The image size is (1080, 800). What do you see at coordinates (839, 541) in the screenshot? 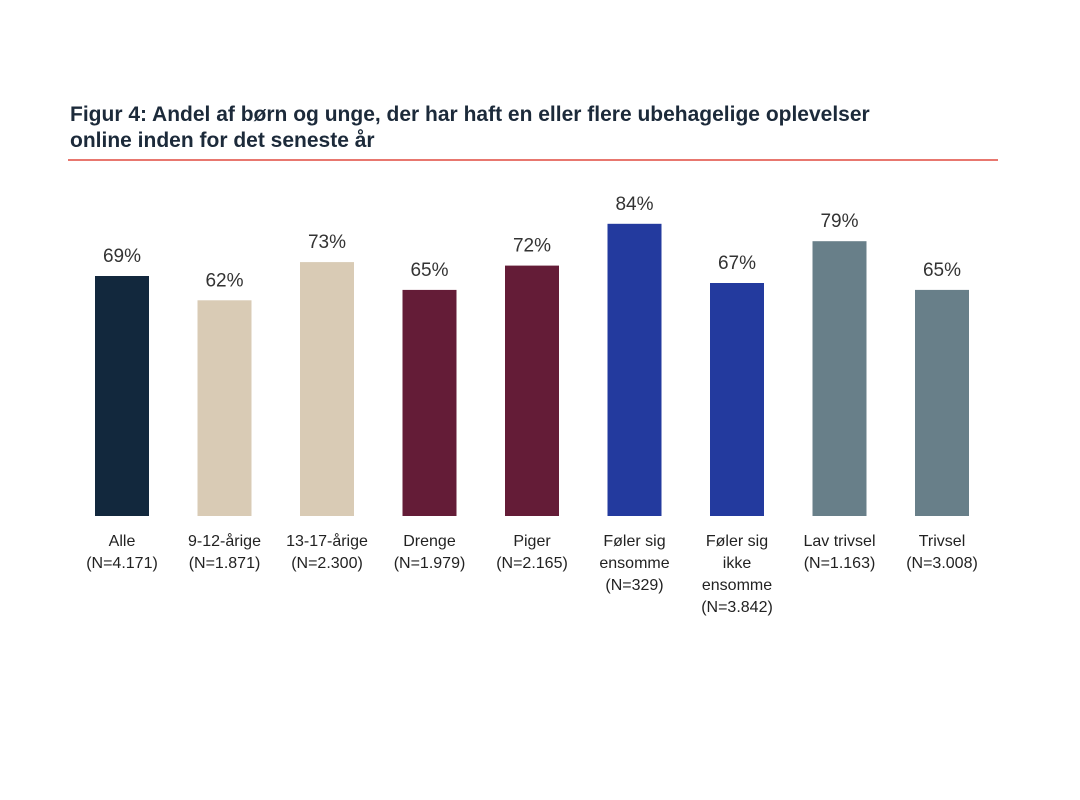
I see `category-label: Lav trivsel` at bounding box center [839, 541].